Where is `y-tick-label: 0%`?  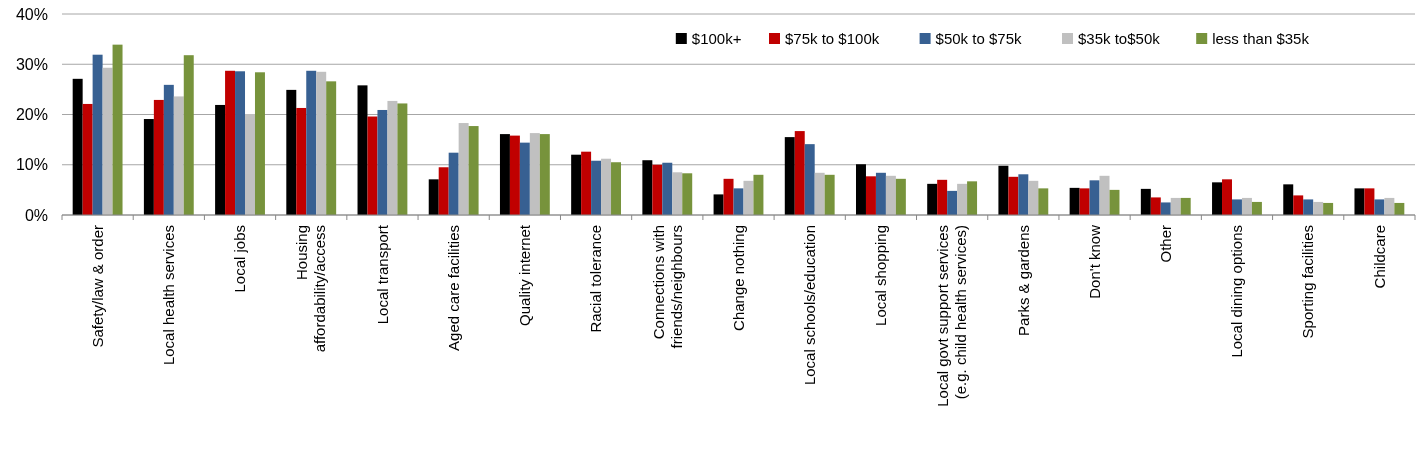 y-tick-label: 0% is located at coordinates (36, 215).